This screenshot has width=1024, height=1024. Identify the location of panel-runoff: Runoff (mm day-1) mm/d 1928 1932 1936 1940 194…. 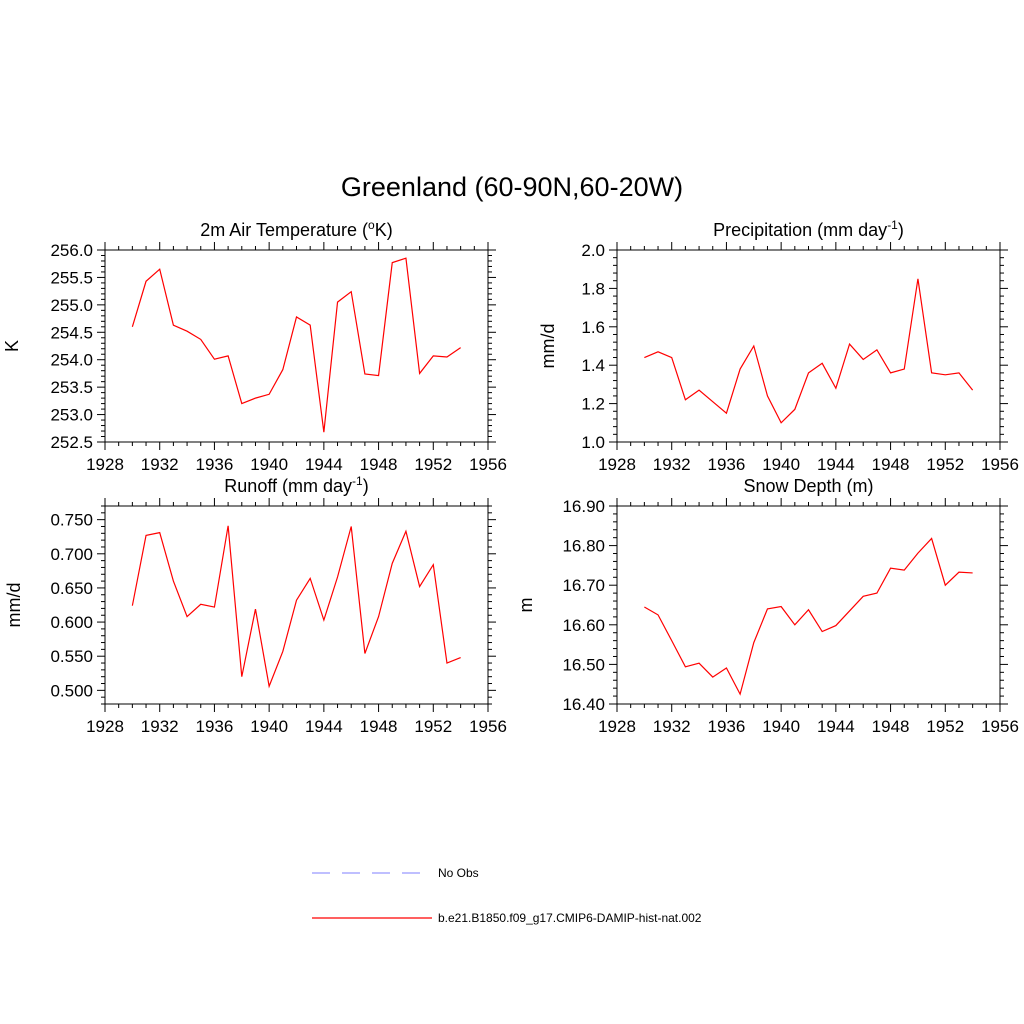
(255, 605).